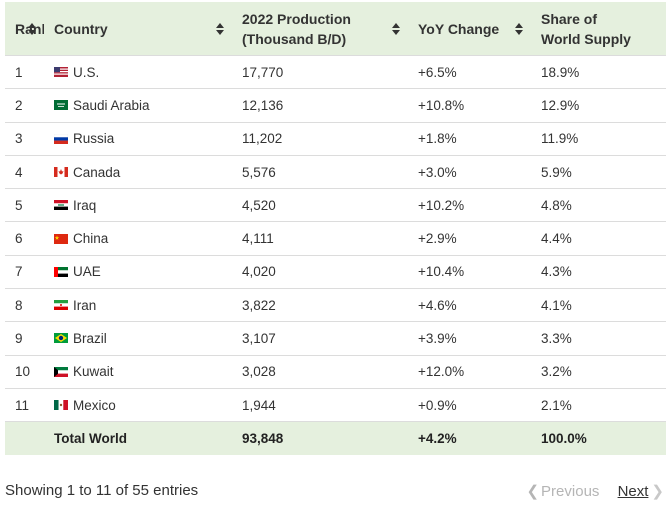 The width and height of the screenshot is (669, 512). Describe the element at coordinates (61, 405) in the screenshot. I see `mexico-flag-icon` at that location.